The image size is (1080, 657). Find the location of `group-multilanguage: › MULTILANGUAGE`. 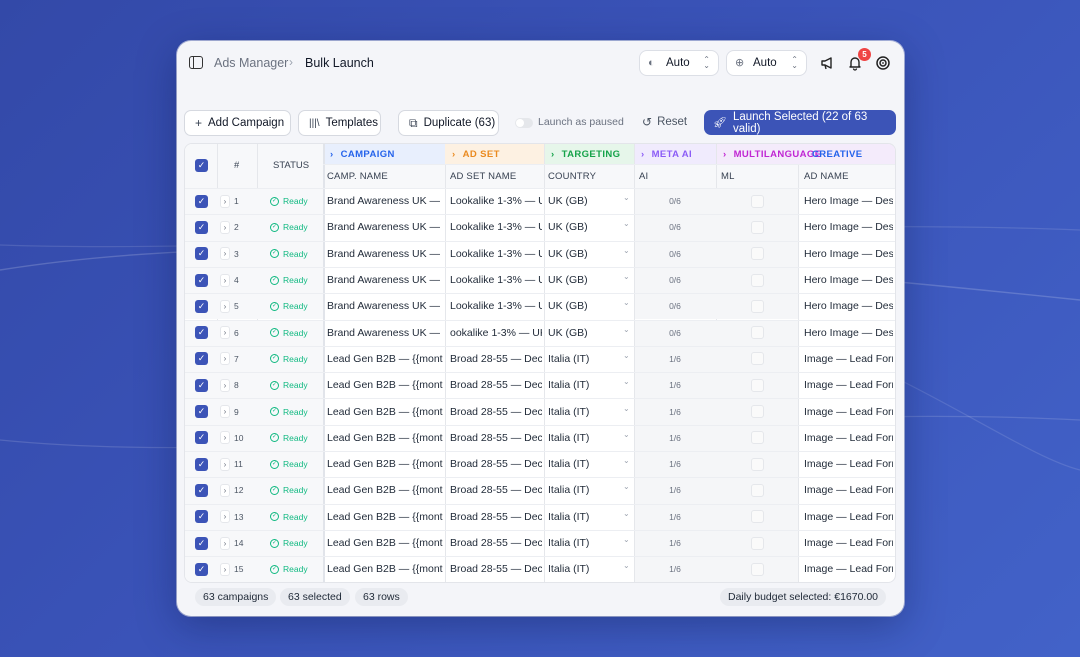

group-multilanguage: › MULTILANGUAGE is located at coordinates (772, 154).